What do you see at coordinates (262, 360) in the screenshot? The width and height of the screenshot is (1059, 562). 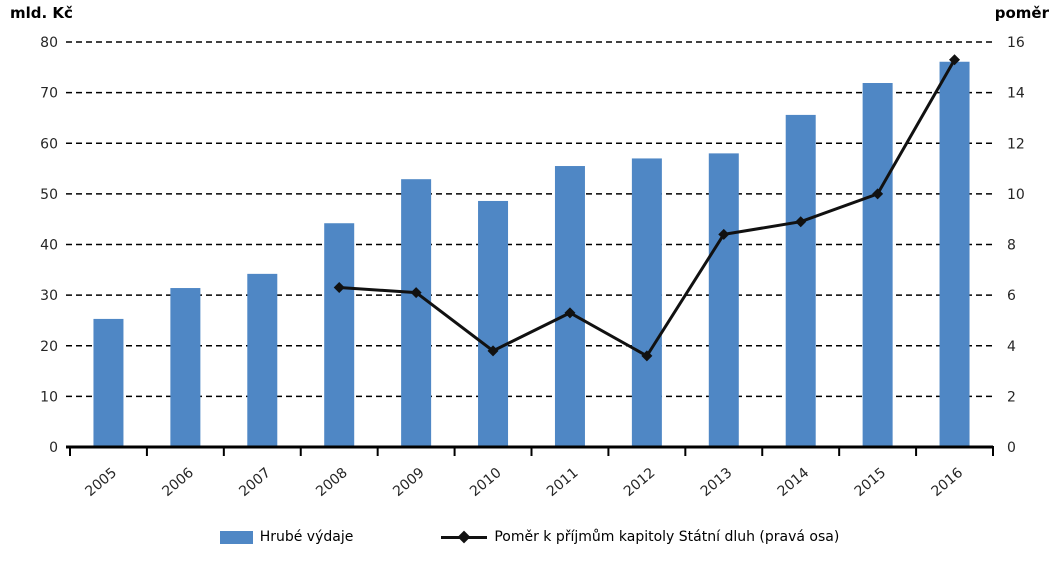 I see `bar-2007` at bounding box center [262, 360].